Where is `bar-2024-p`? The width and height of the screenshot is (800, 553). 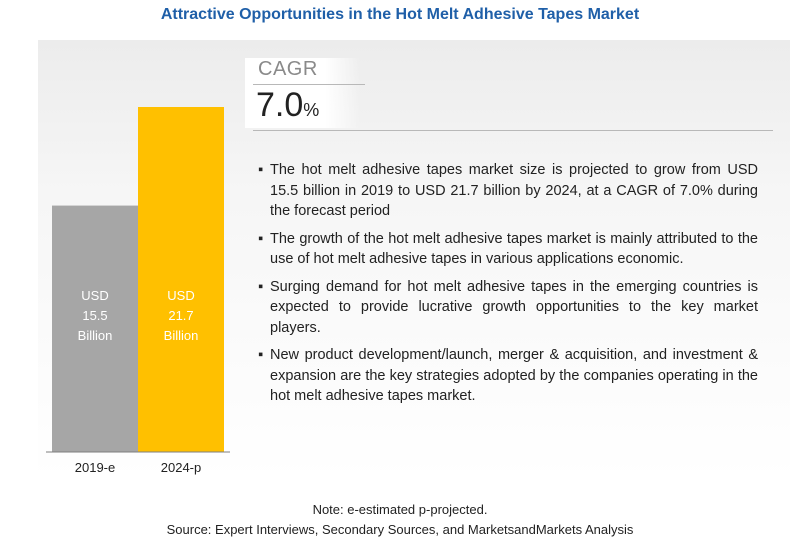 bar-2024-p is located at coordinates (181, 279).